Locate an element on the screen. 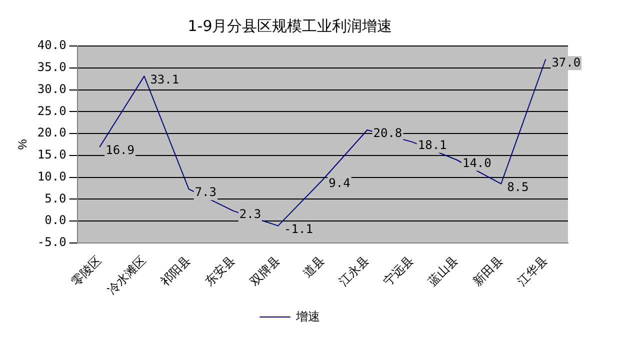 The height and width of the screenshot is (343, 618). x-tick-label: 新田县 is located at coordinates (488, 271).